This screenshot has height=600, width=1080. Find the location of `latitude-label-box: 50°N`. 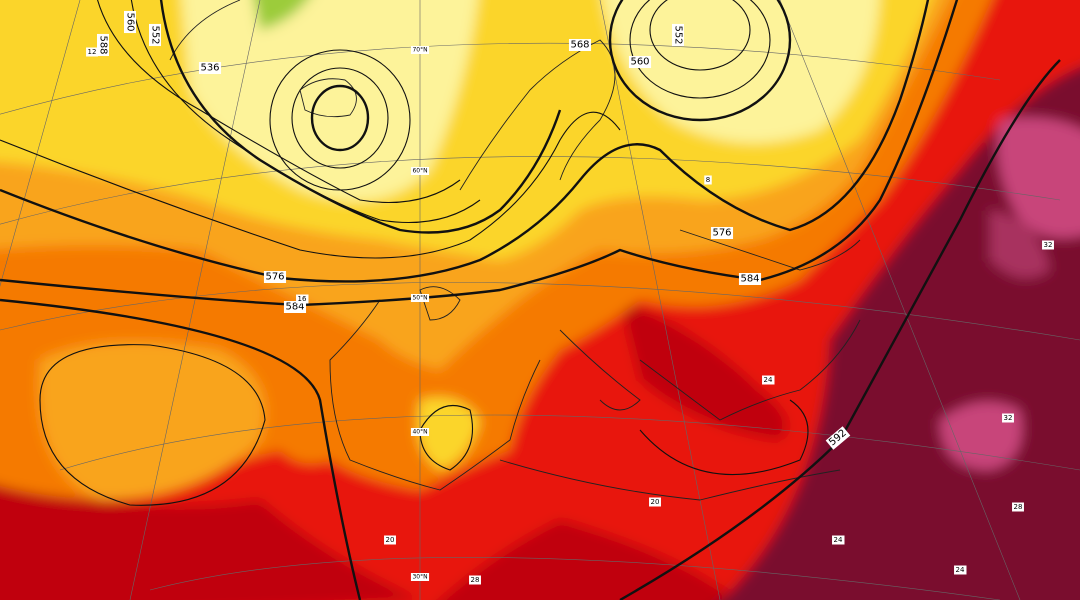

latitude-label-box: 50°N is located at coordinates (420, 298).